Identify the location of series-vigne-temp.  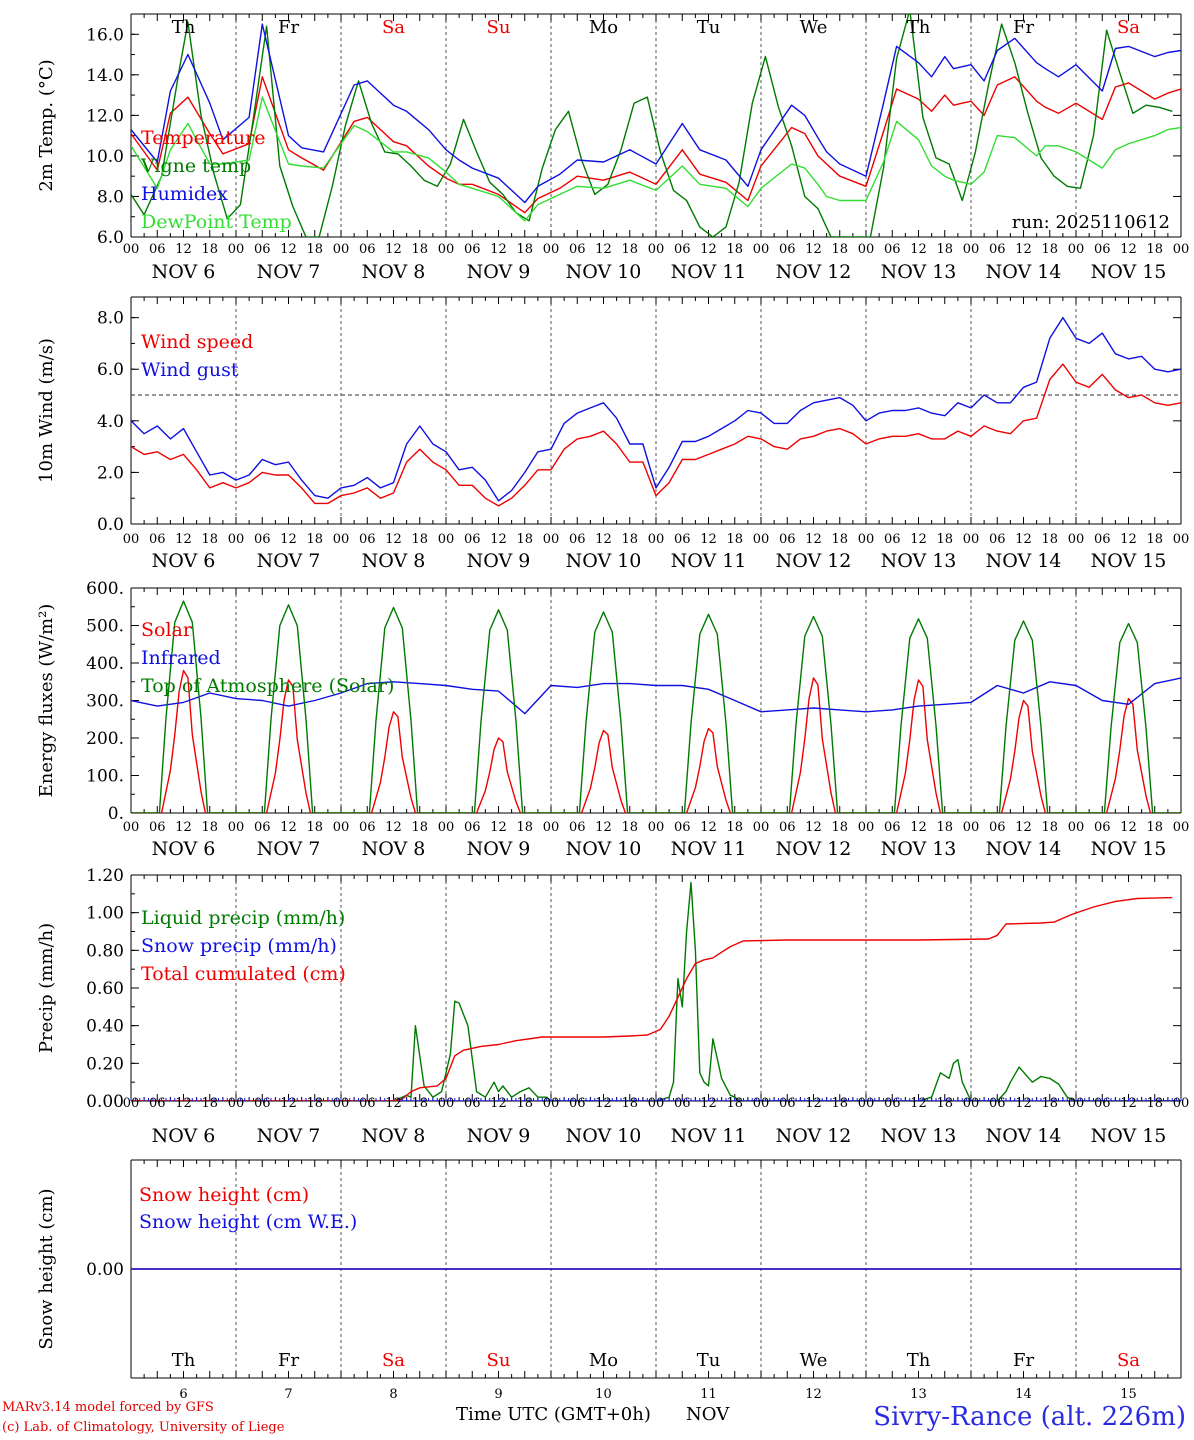
(652, 125).